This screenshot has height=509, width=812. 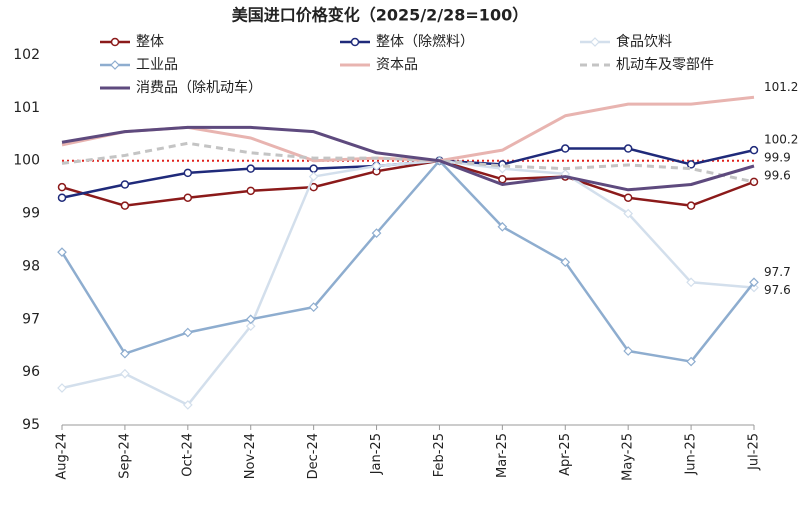 I want to click on x-tick-label: Aug-24, so click(x=62, y=456).